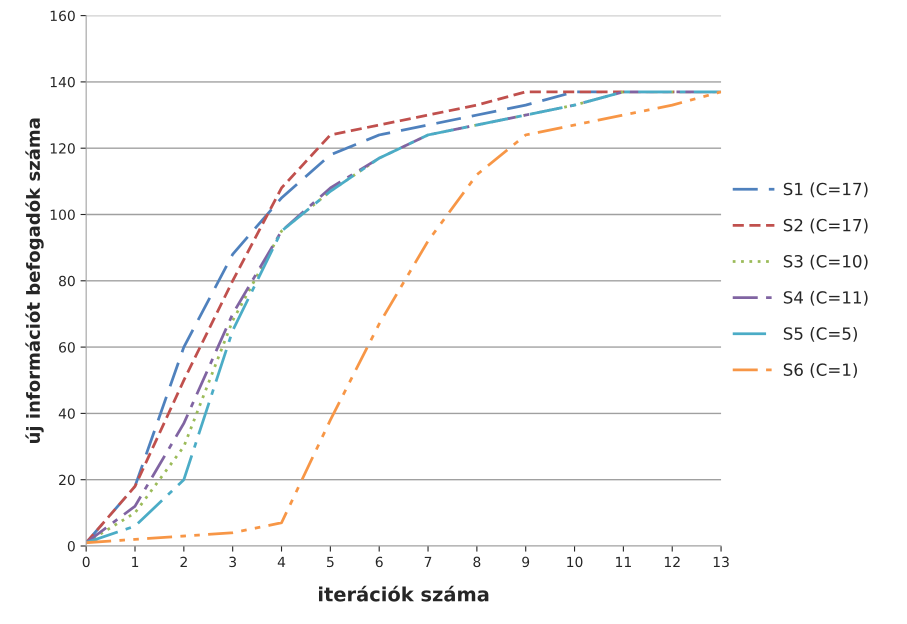 The height and width of the screenshot is (624, 907). Describe the element at coordinates (282, 561) in the screenshot. I see `x-tick-label: 4` at that location.